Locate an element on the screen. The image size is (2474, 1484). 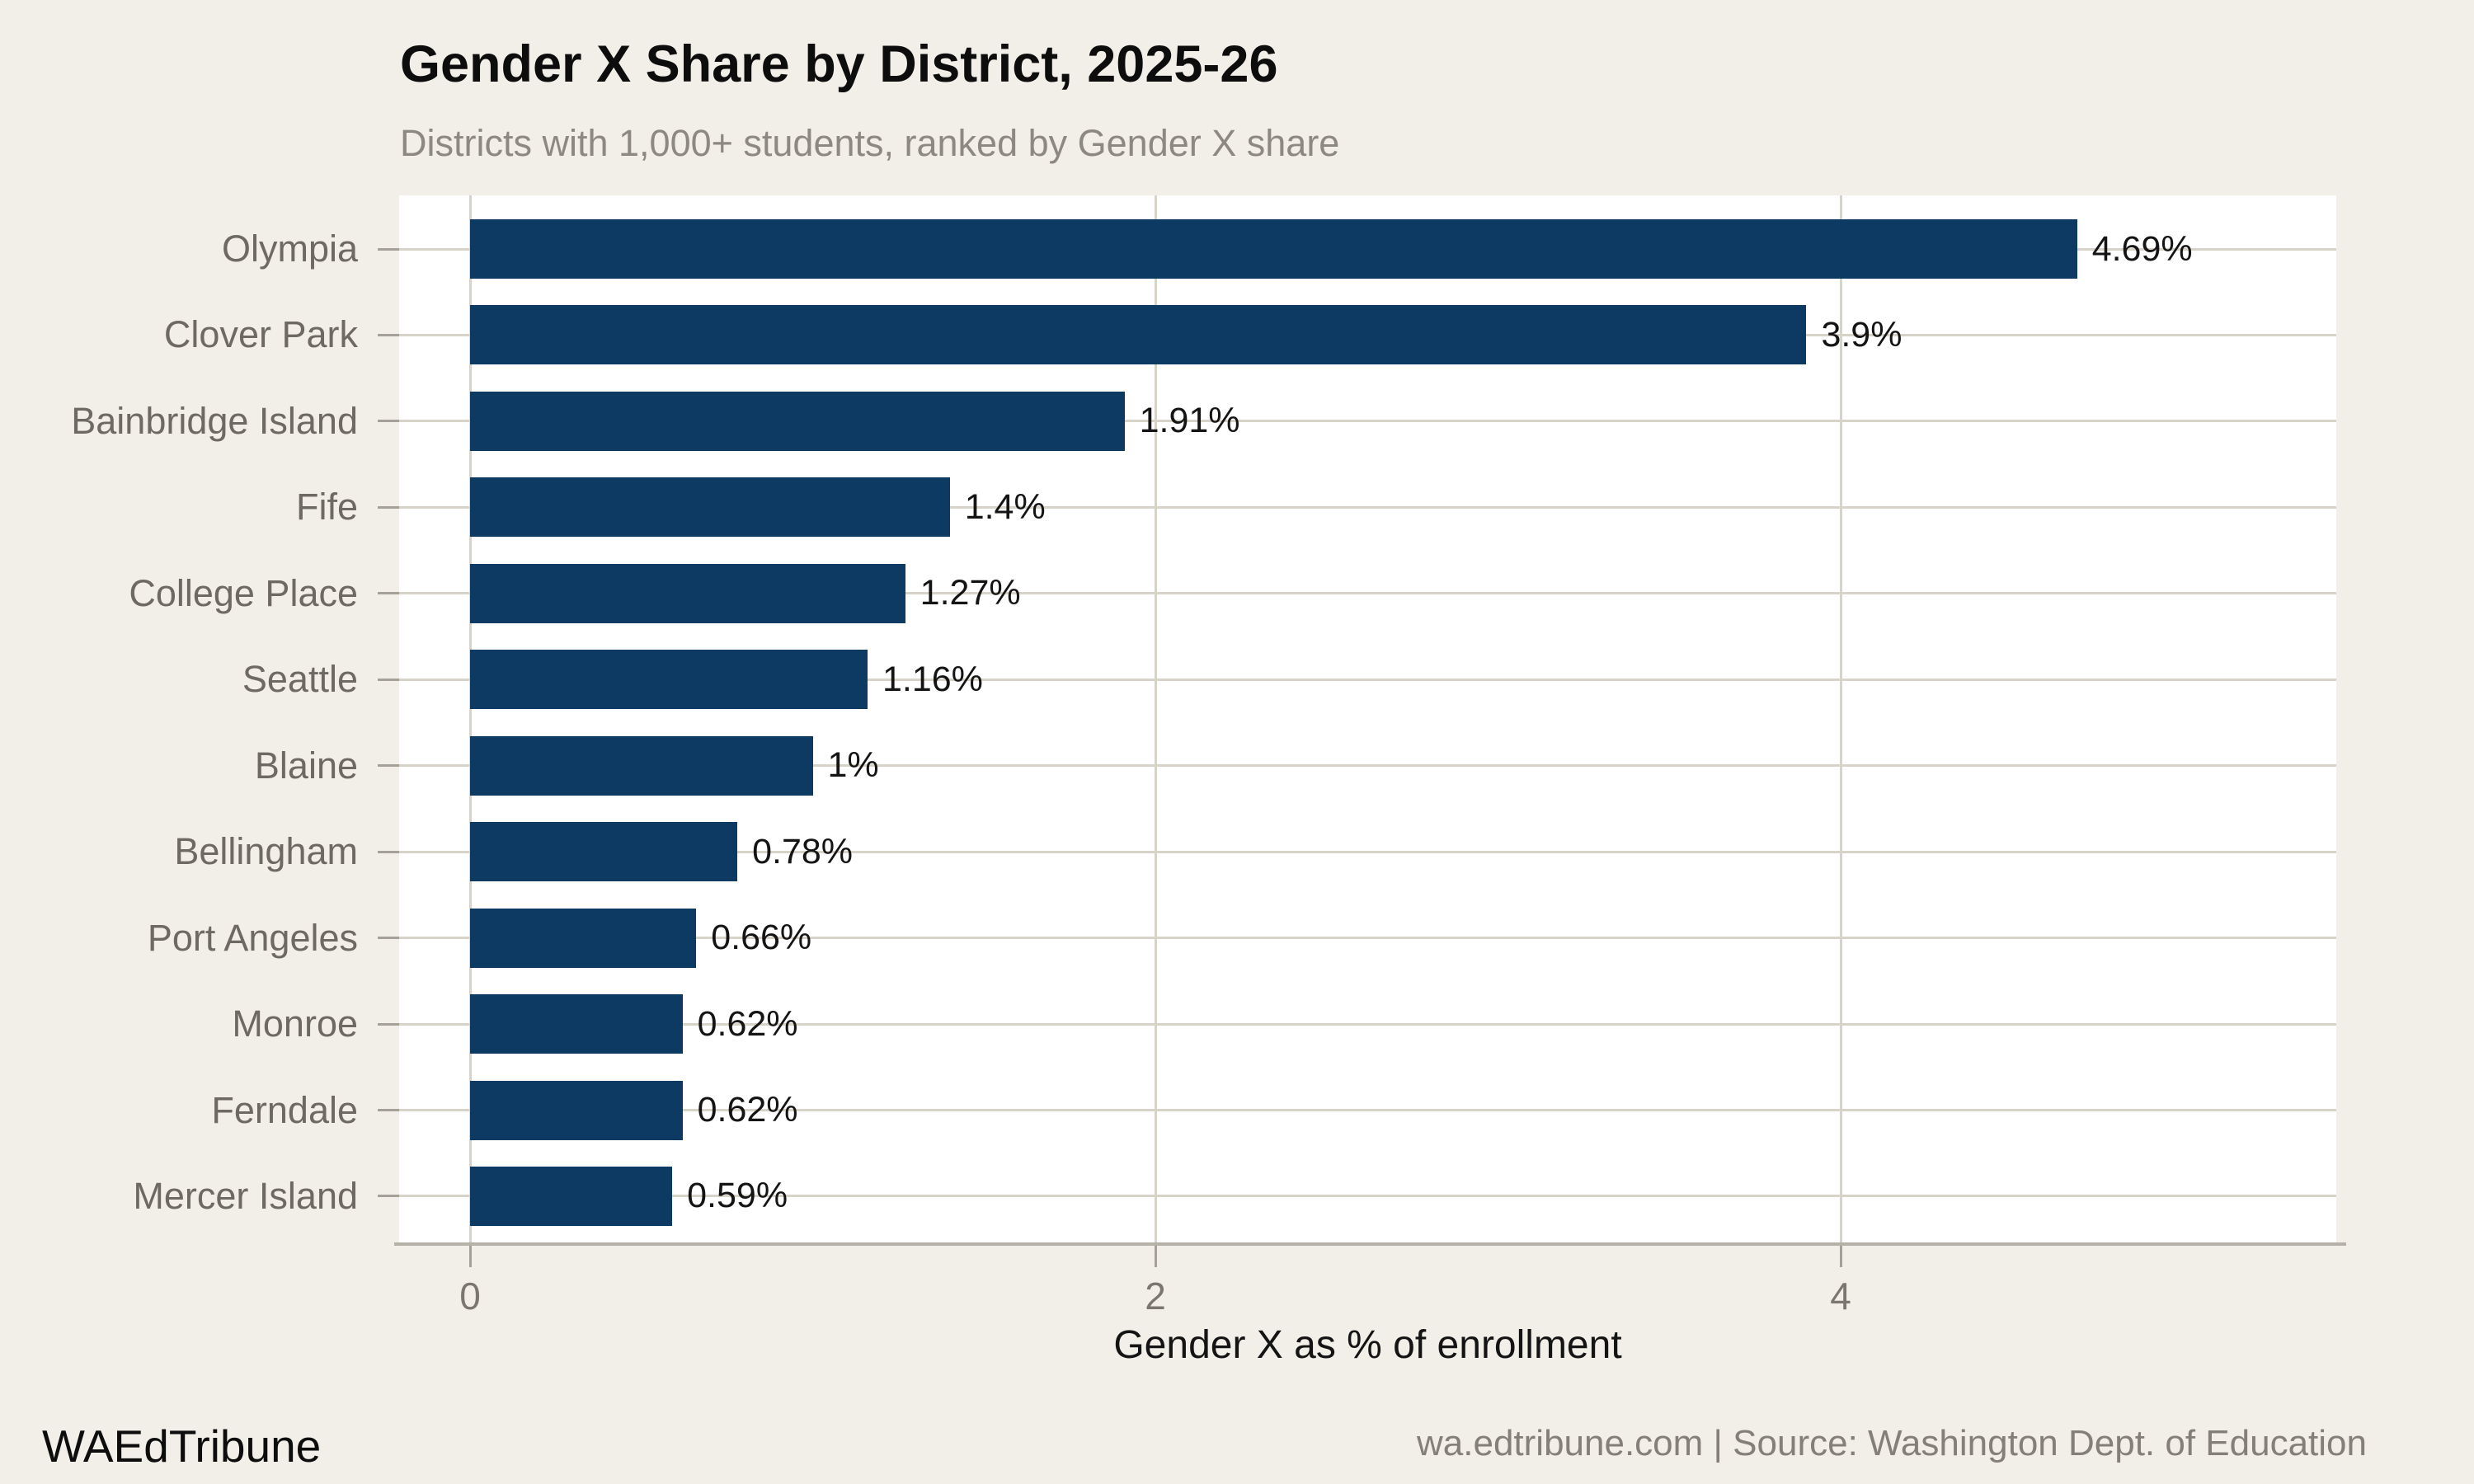
y-axis-category-label: Port Angeles is located at coordinates (252, 937).